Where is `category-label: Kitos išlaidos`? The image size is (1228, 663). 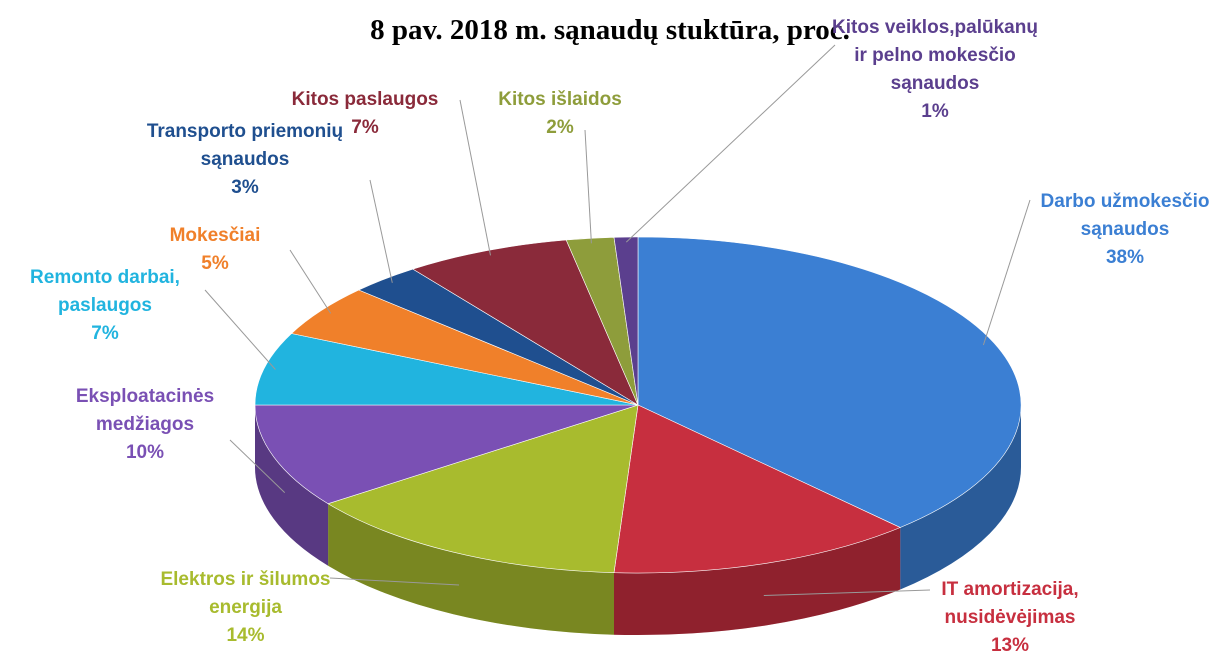
category-label: Kitos išlaidos is located at coordinates (560, 99).